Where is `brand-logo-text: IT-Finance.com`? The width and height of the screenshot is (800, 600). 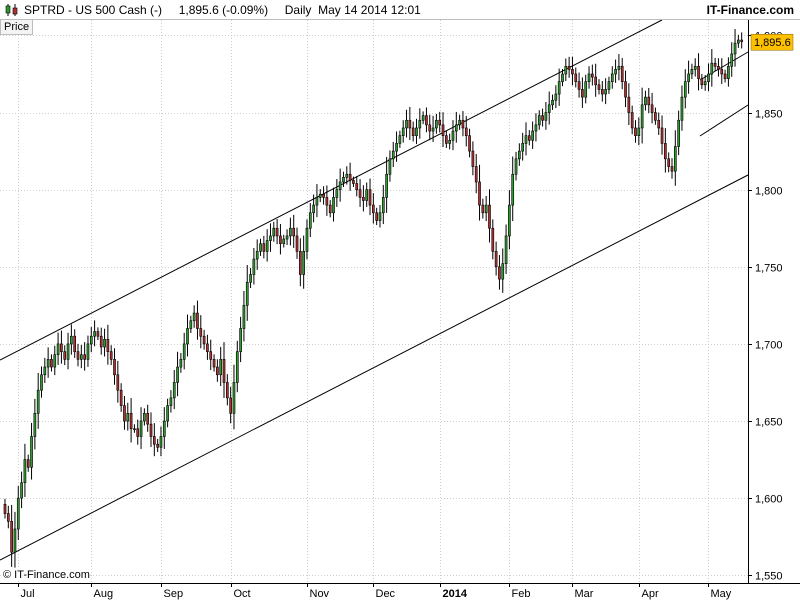
brand-logo-text: IT-Finance.com is located at coordinates (750, 10).